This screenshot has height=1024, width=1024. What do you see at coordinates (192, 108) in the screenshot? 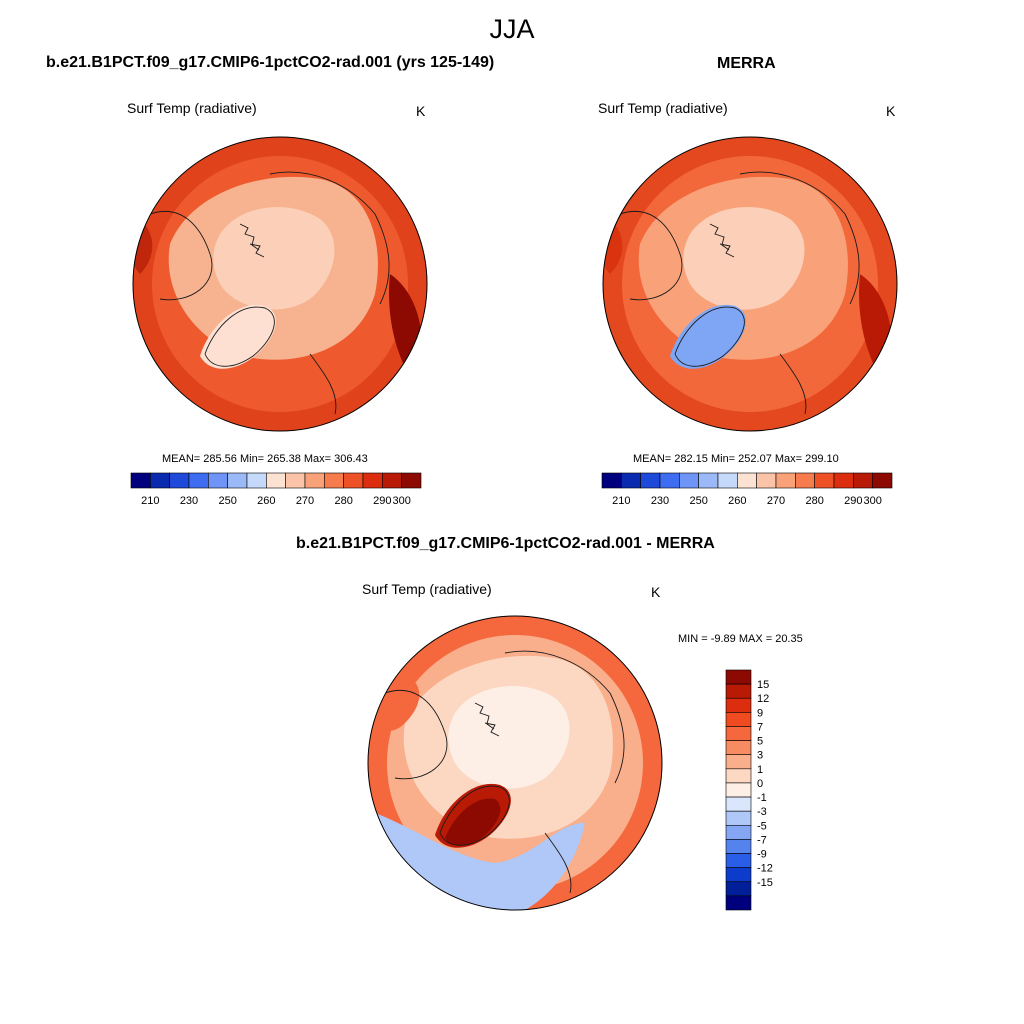
I see `panel-model-variable-label: Surf Temp (radiative)` at bounding box center [192, 108].